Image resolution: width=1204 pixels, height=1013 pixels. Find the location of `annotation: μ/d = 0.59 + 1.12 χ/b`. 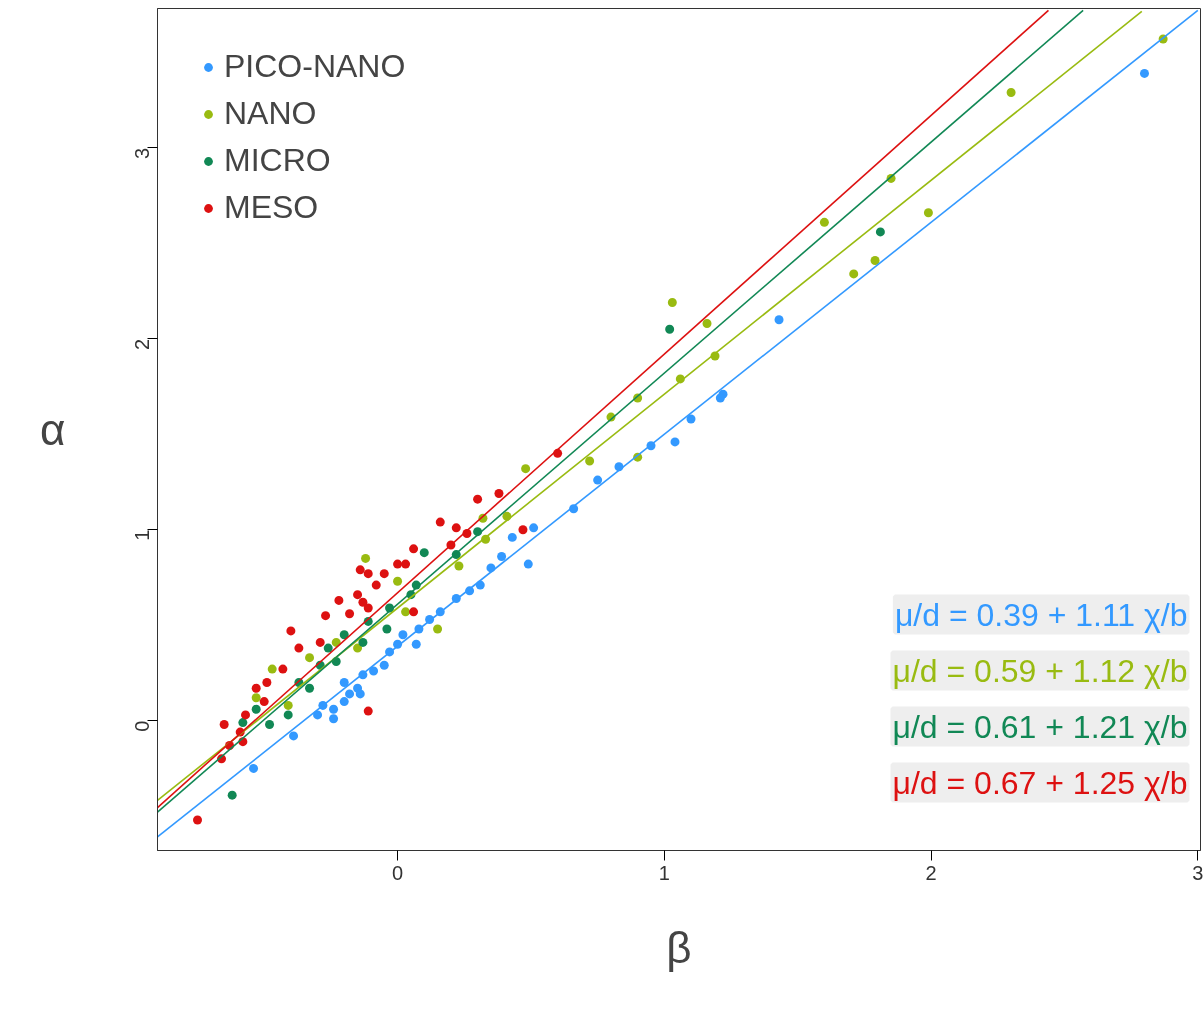

annotation: μ/d = 0.59 + 1.12 χ/b is located at coordinates (1040, 670).